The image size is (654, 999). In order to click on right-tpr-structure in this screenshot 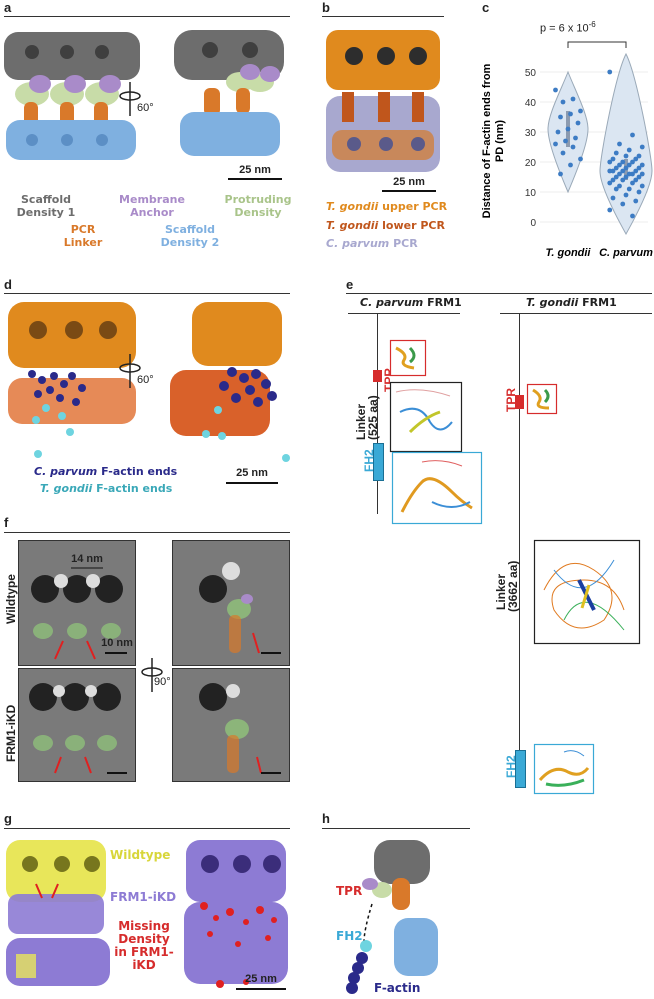, I will do `click(542, 399)`.